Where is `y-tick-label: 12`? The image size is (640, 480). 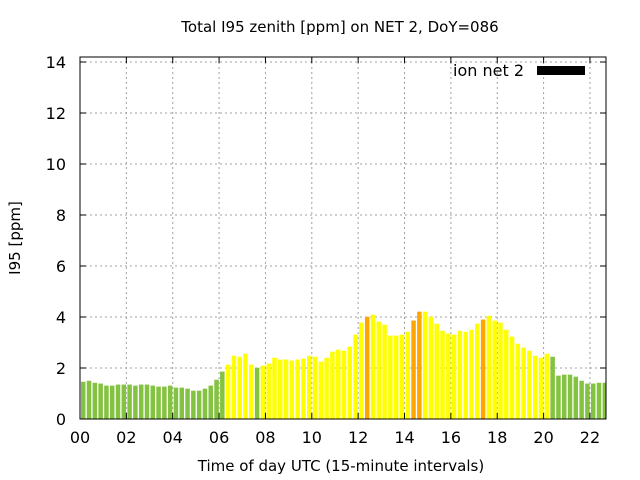 y-tick-label: 12 is located at coordinates (56, 113).